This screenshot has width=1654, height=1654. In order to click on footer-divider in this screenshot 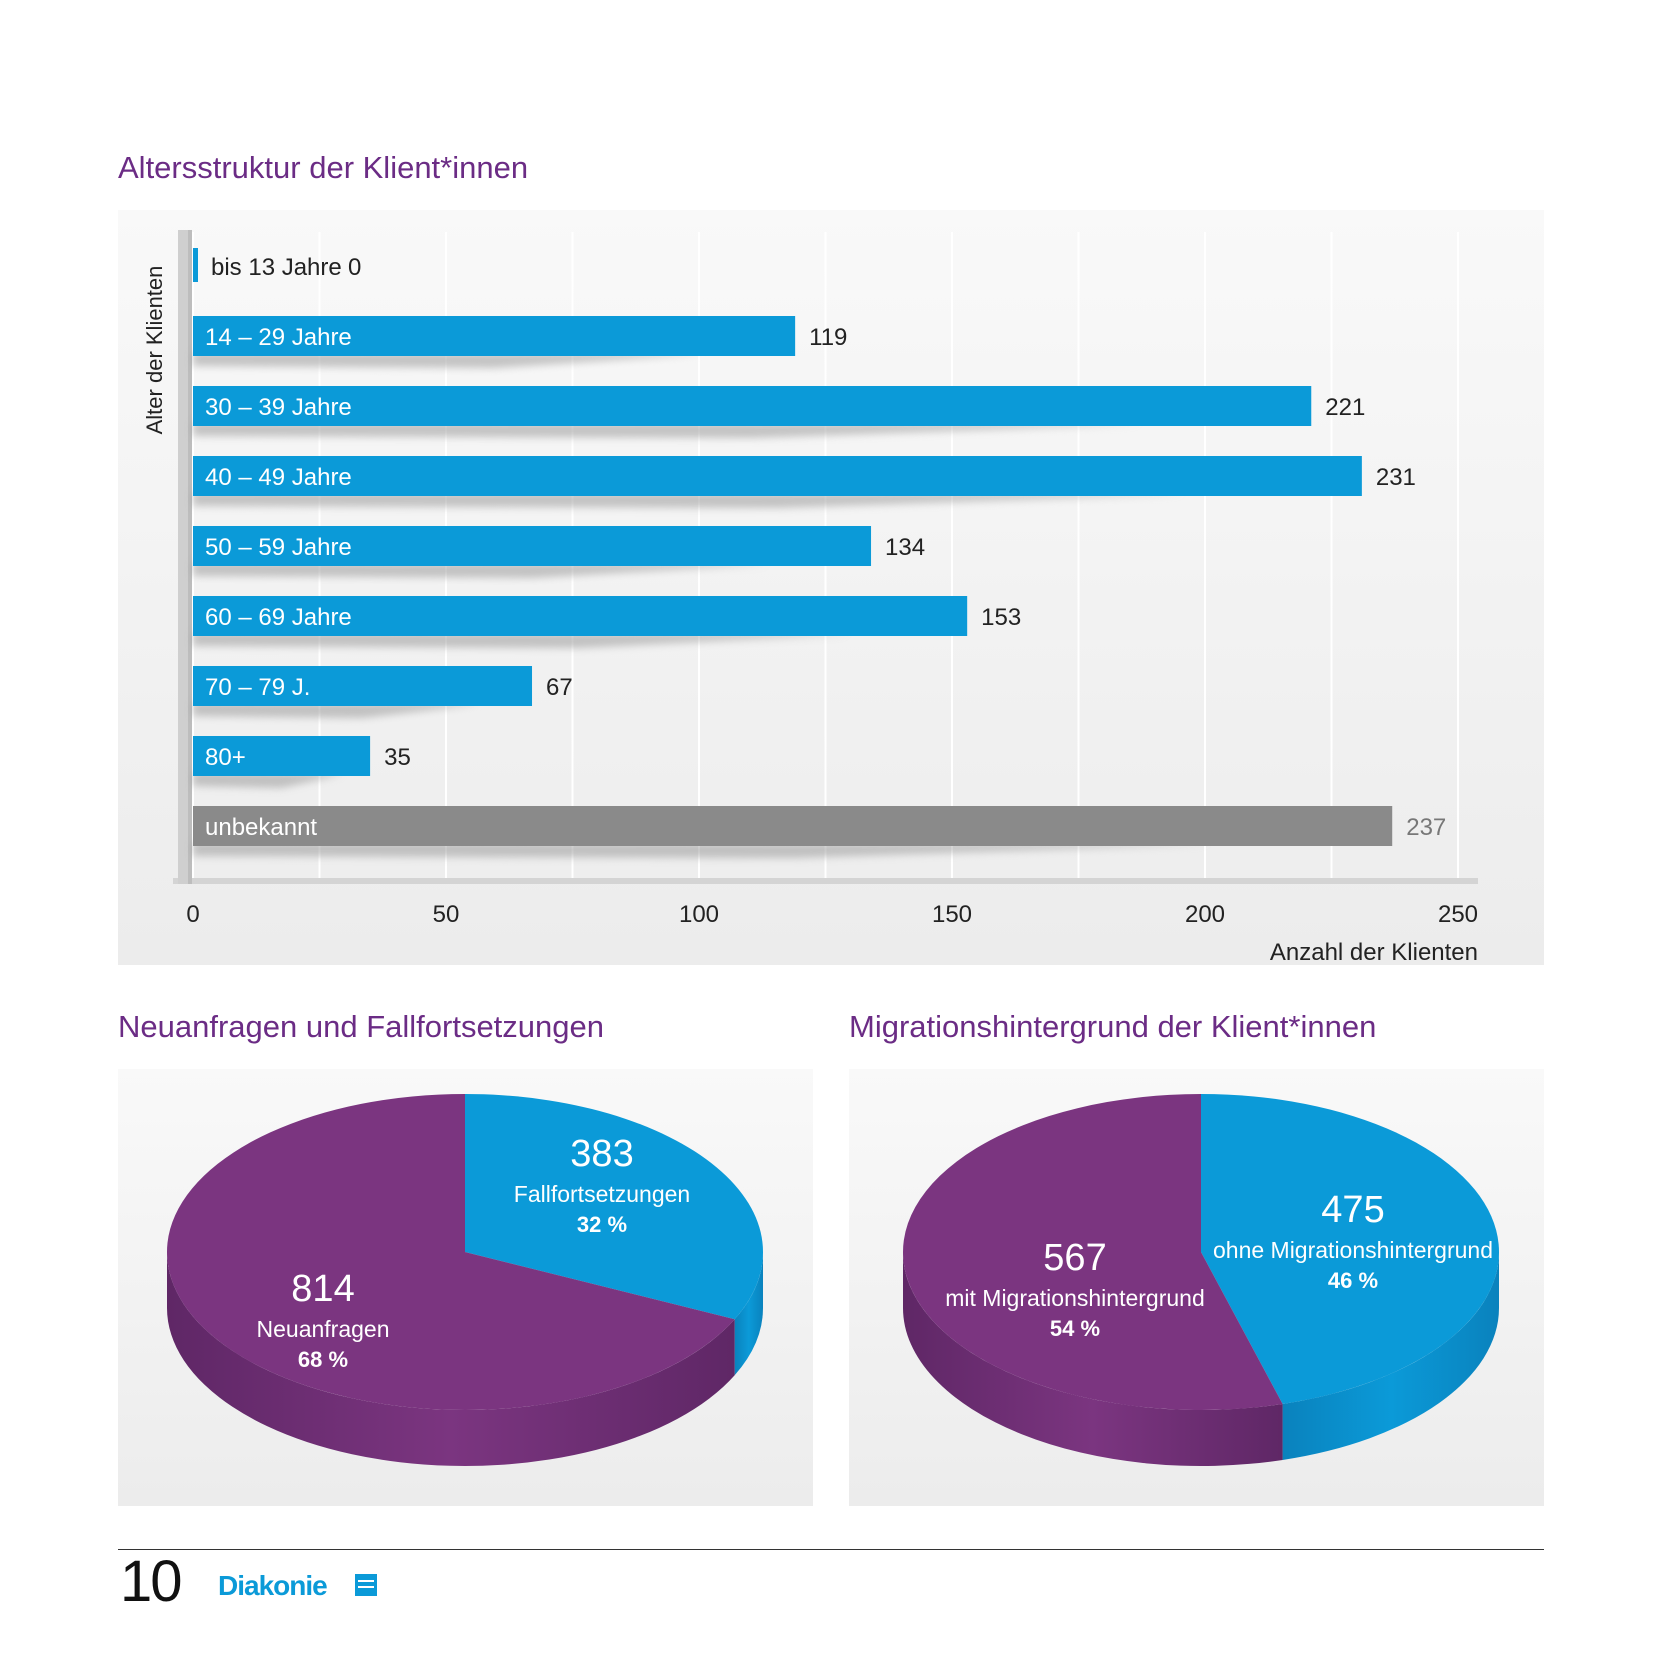, I will do `click(831, 1549)`.